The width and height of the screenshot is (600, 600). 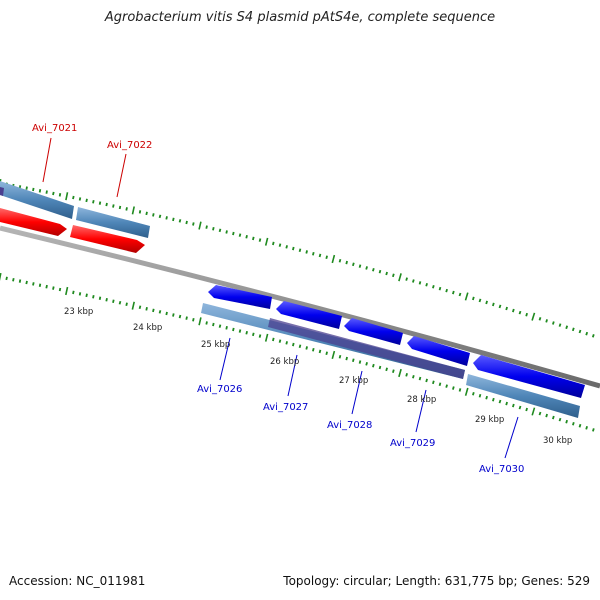 What do you see at coordinates (113, 222) in the screenshot?
I see `cds-block` at bounding box center [113, 222].